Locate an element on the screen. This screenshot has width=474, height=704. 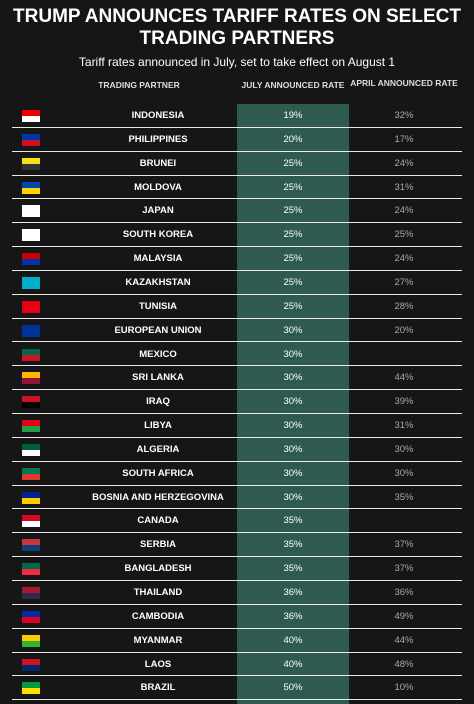
country-name: INDONESIA is located at coordinates (158, 115).